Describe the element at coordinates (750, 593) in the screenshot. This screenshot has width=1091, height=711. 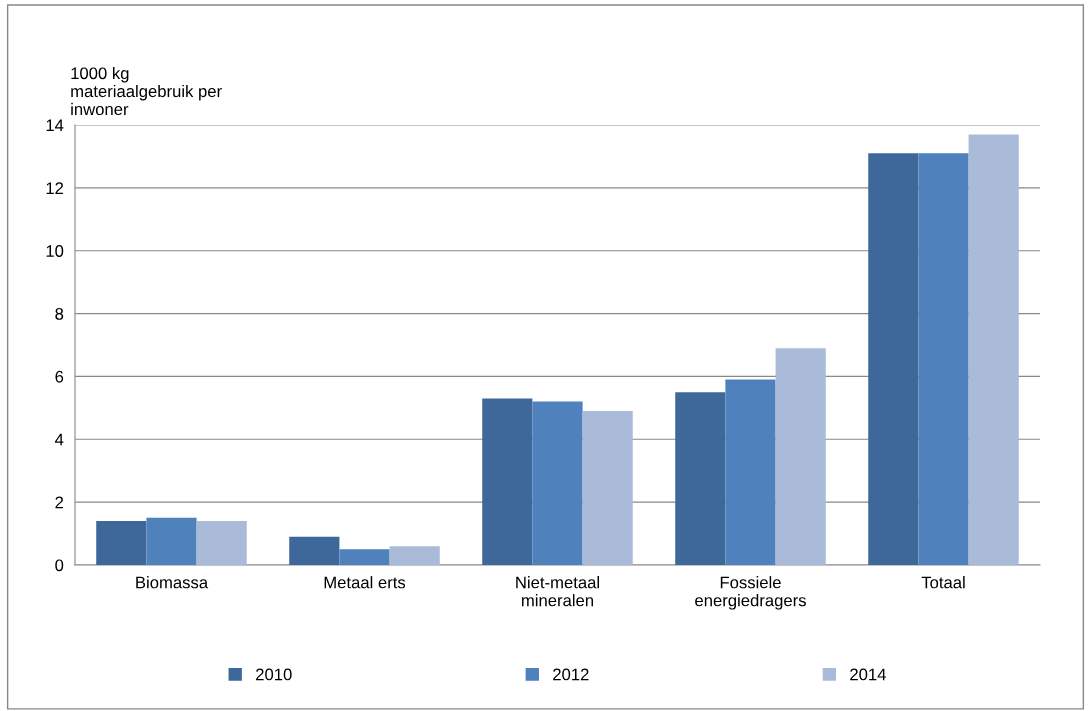
I see `x-tick-label: Fossiele energiedragers` at that location.